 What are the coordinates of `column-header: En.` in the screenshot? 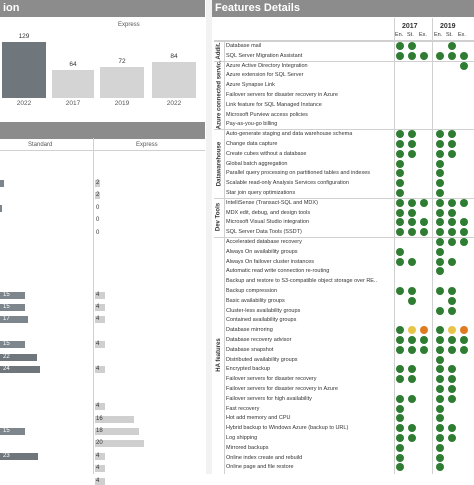 It's located at (438, 35).